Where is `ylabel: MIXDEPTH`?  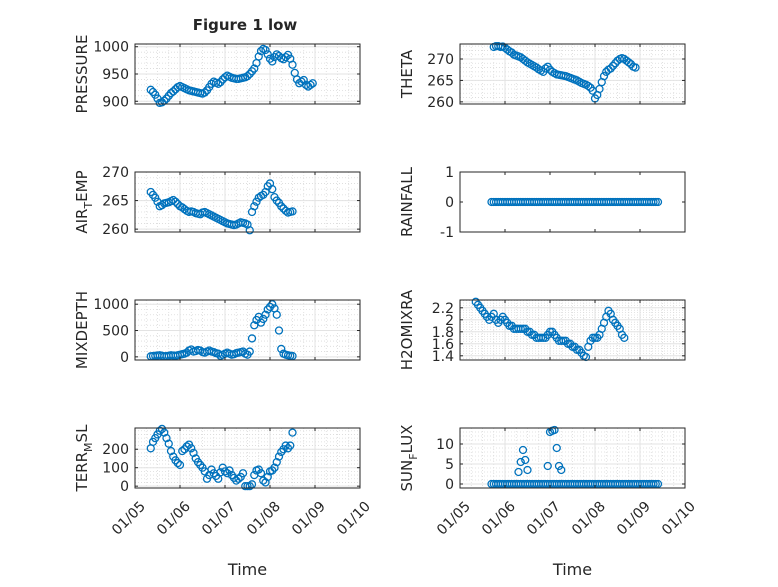 ylabel: MIXDEPTH is located at coordinates (82, 330).